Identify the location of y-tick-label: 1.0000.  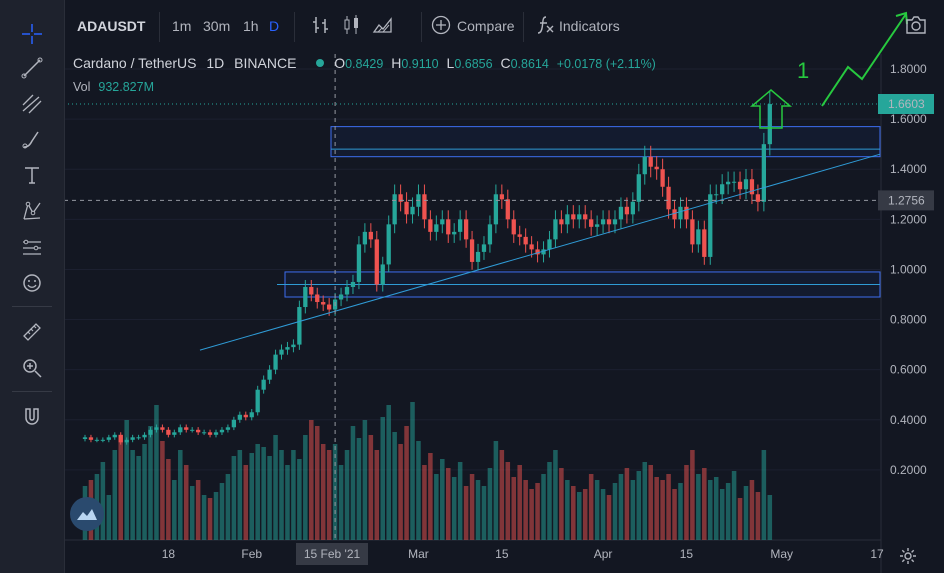
(908, 269).